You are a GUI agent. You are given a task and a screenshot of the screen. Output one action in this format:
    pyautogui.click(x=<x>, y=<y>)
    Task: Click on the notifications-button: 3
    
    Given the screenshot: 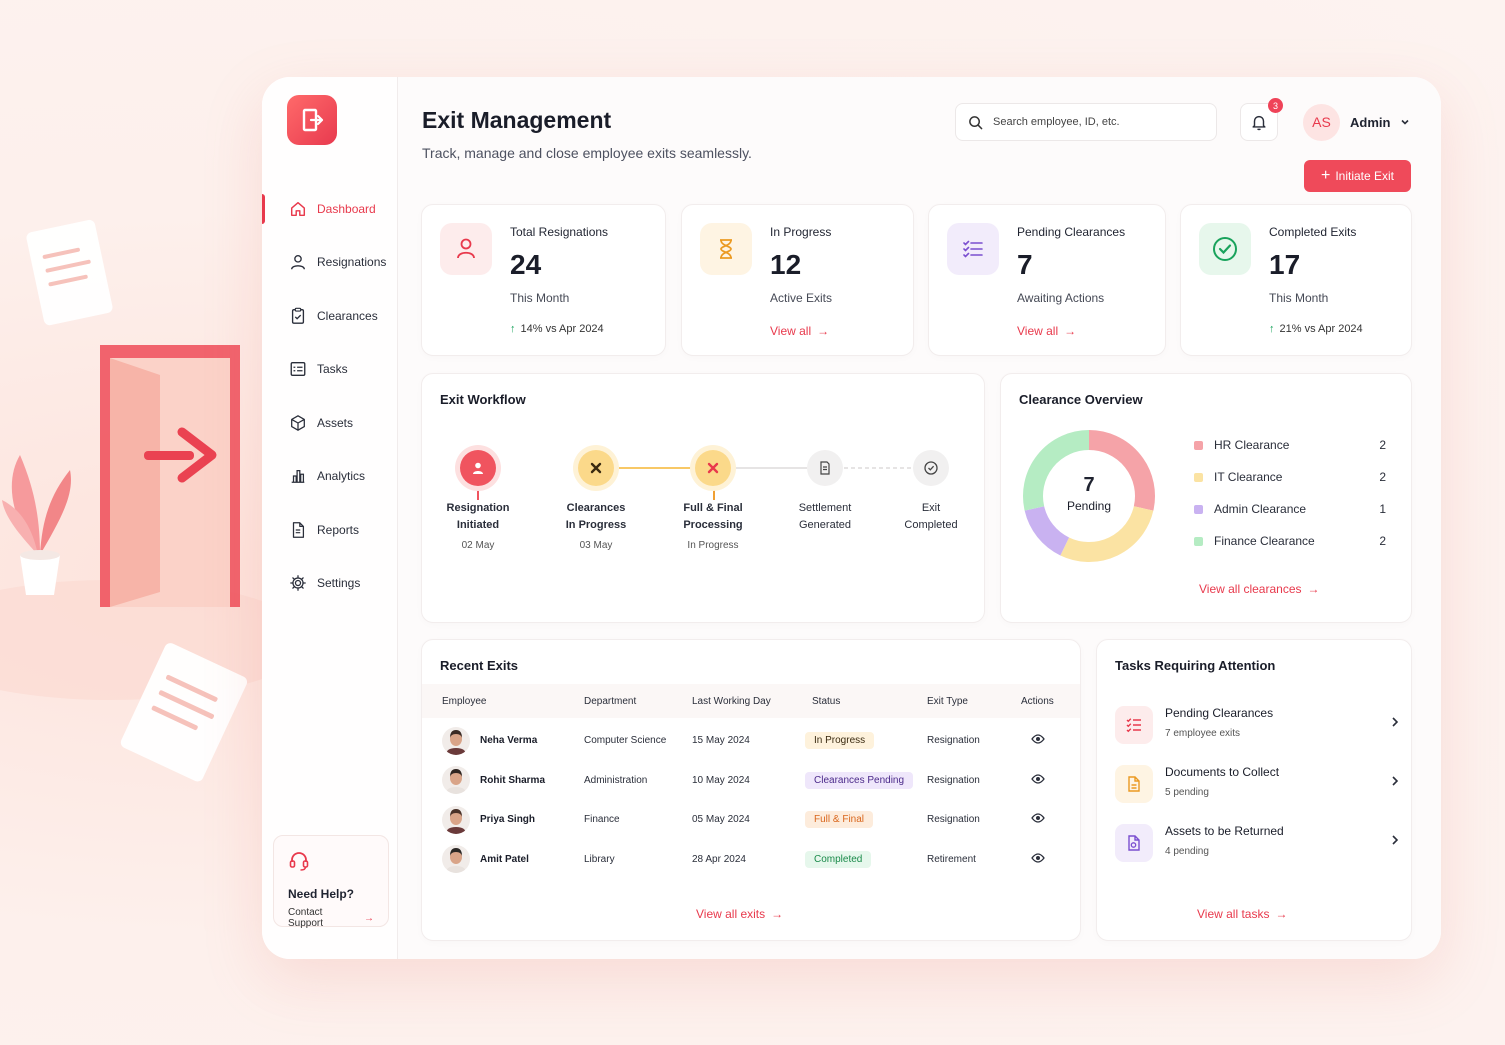 What is the action you would take?
    pyautogui.click(x=1261, y=119)
    